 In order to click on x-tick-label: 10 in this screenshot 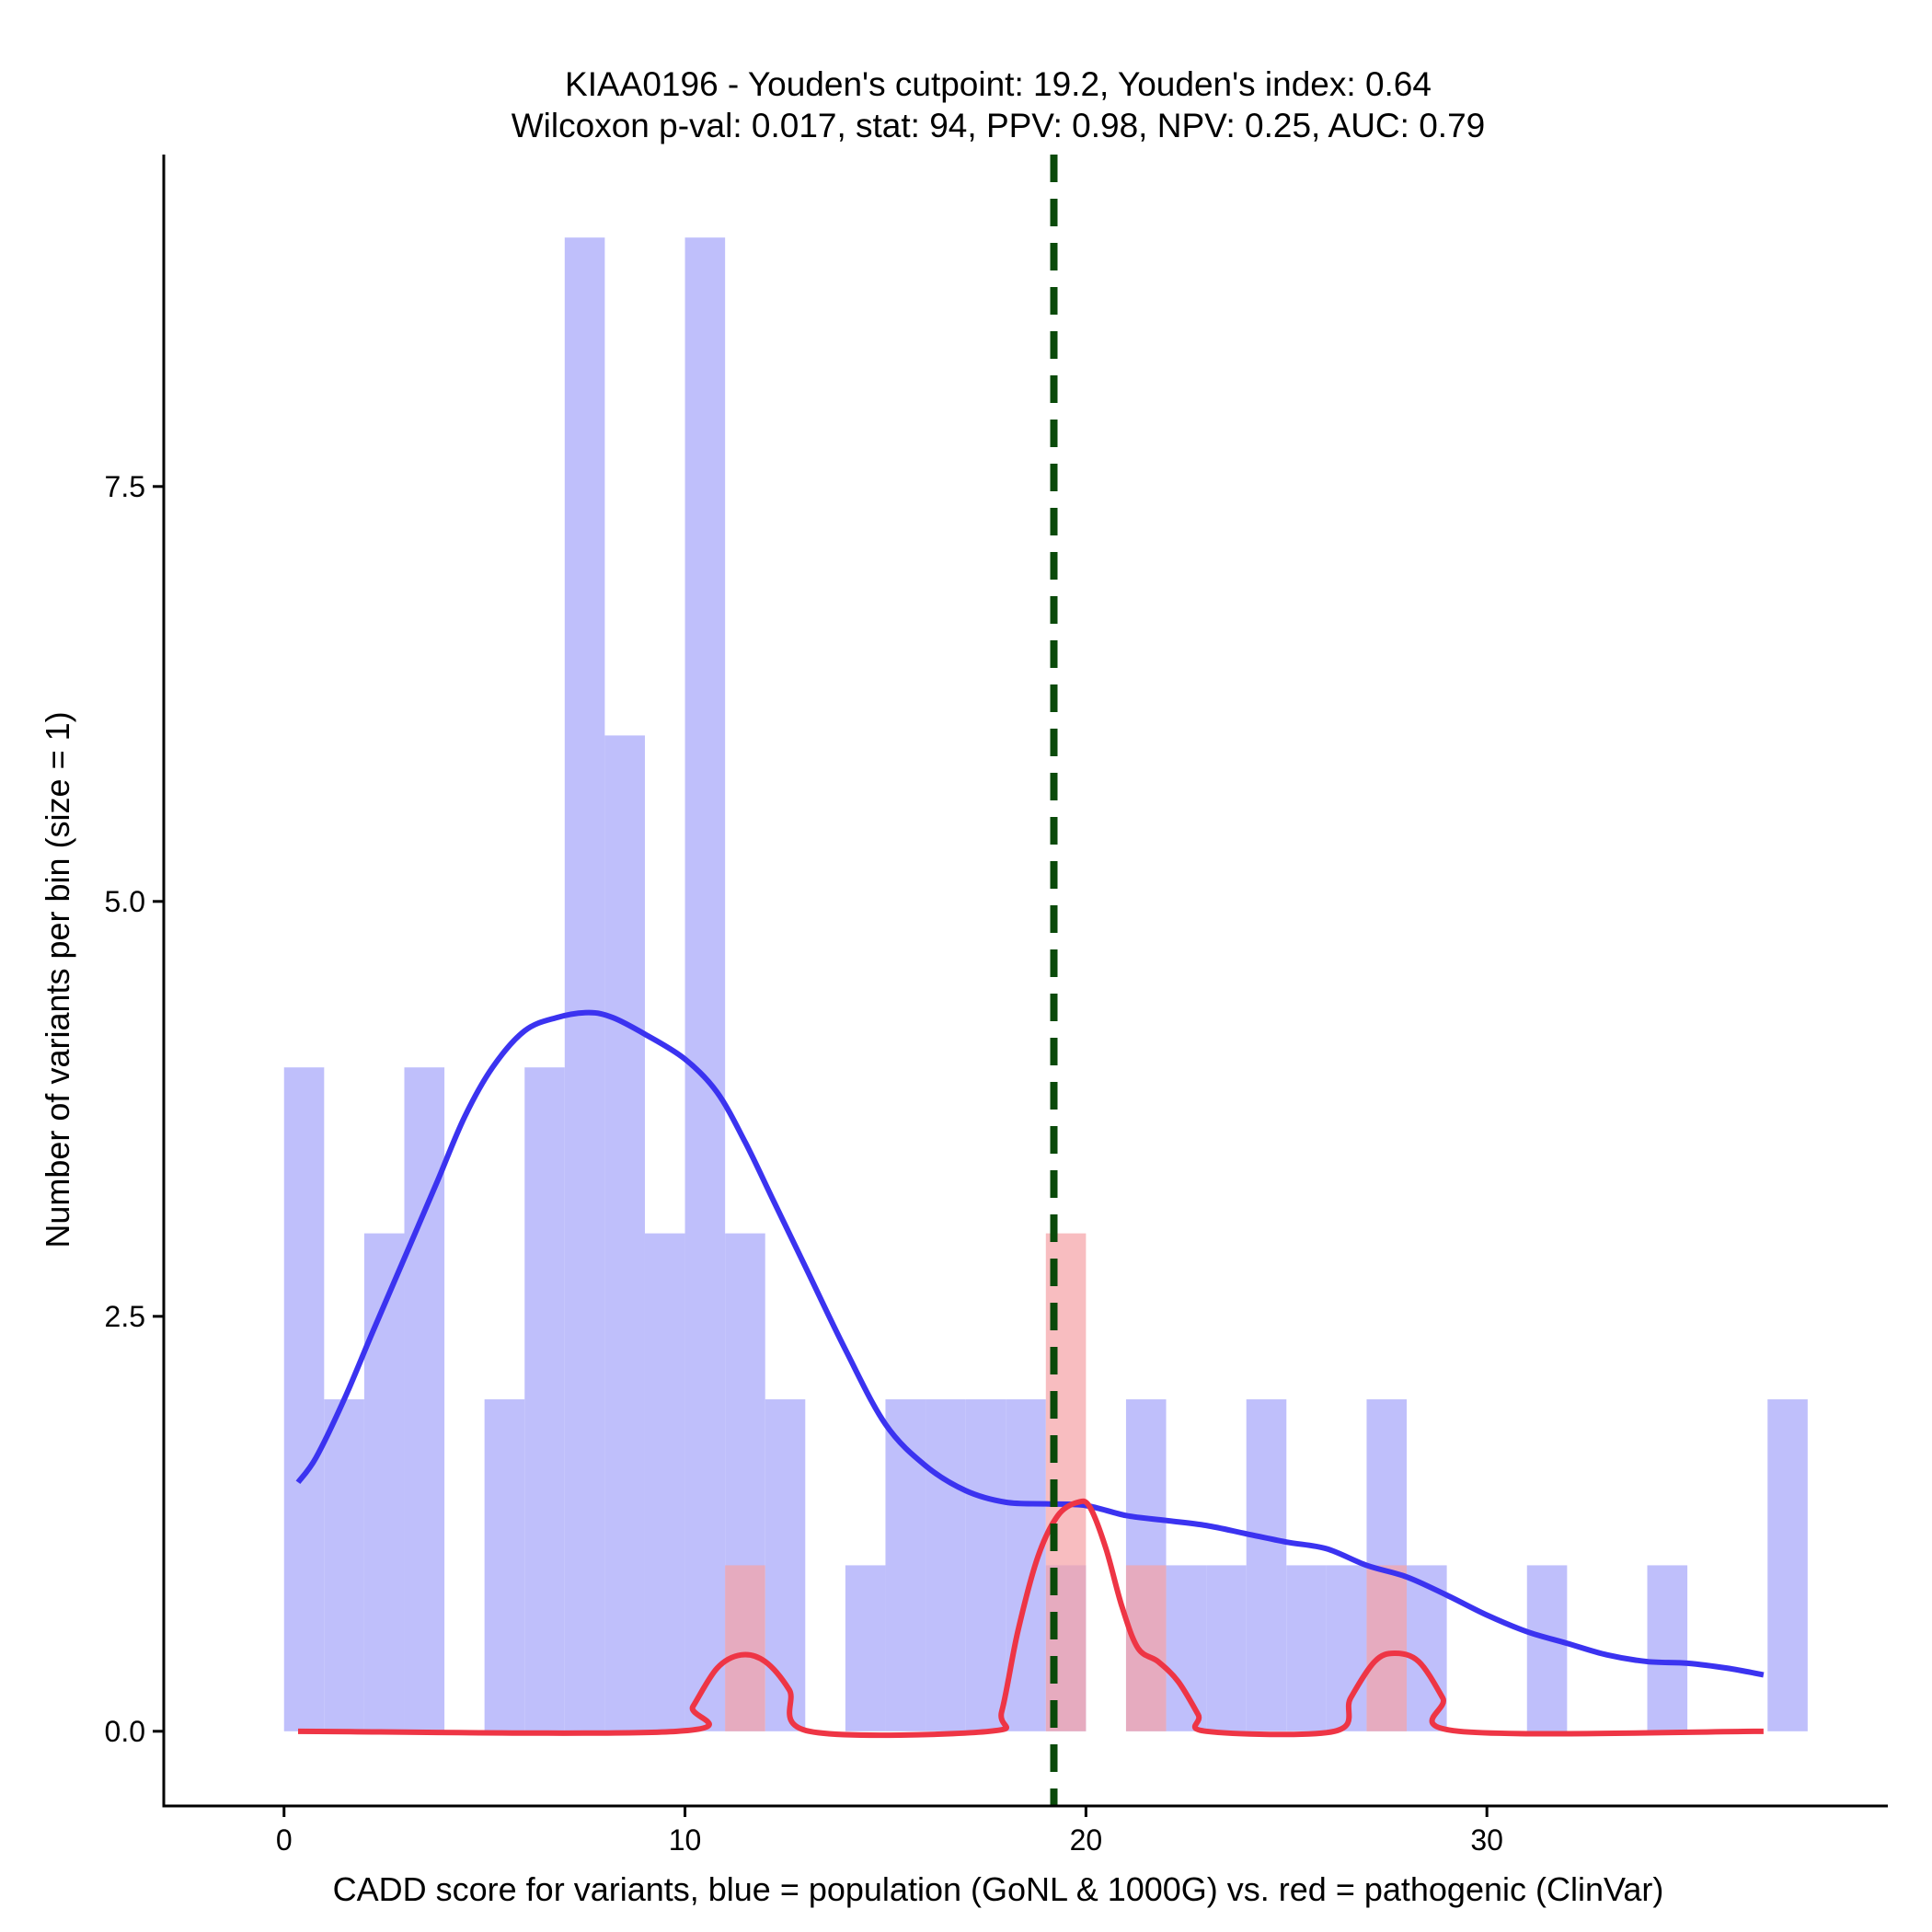, I will do `click(685, 1840)`.